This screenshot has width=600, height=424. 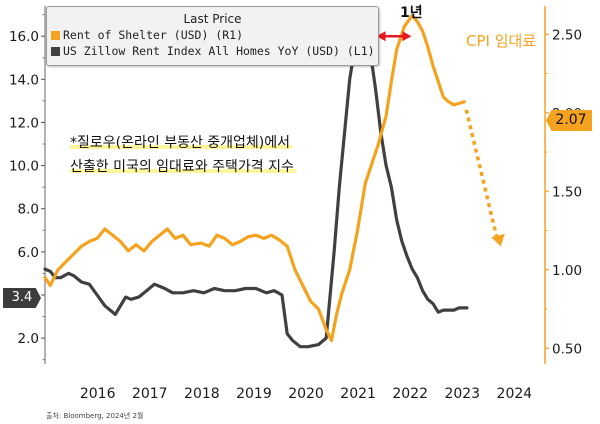 What do you see at coordinates (183, 167) in the screenshot?
I see `note-line-2: 산출한 미국의 임대료와 주택가격 지수` at bounding box center [183, 167].